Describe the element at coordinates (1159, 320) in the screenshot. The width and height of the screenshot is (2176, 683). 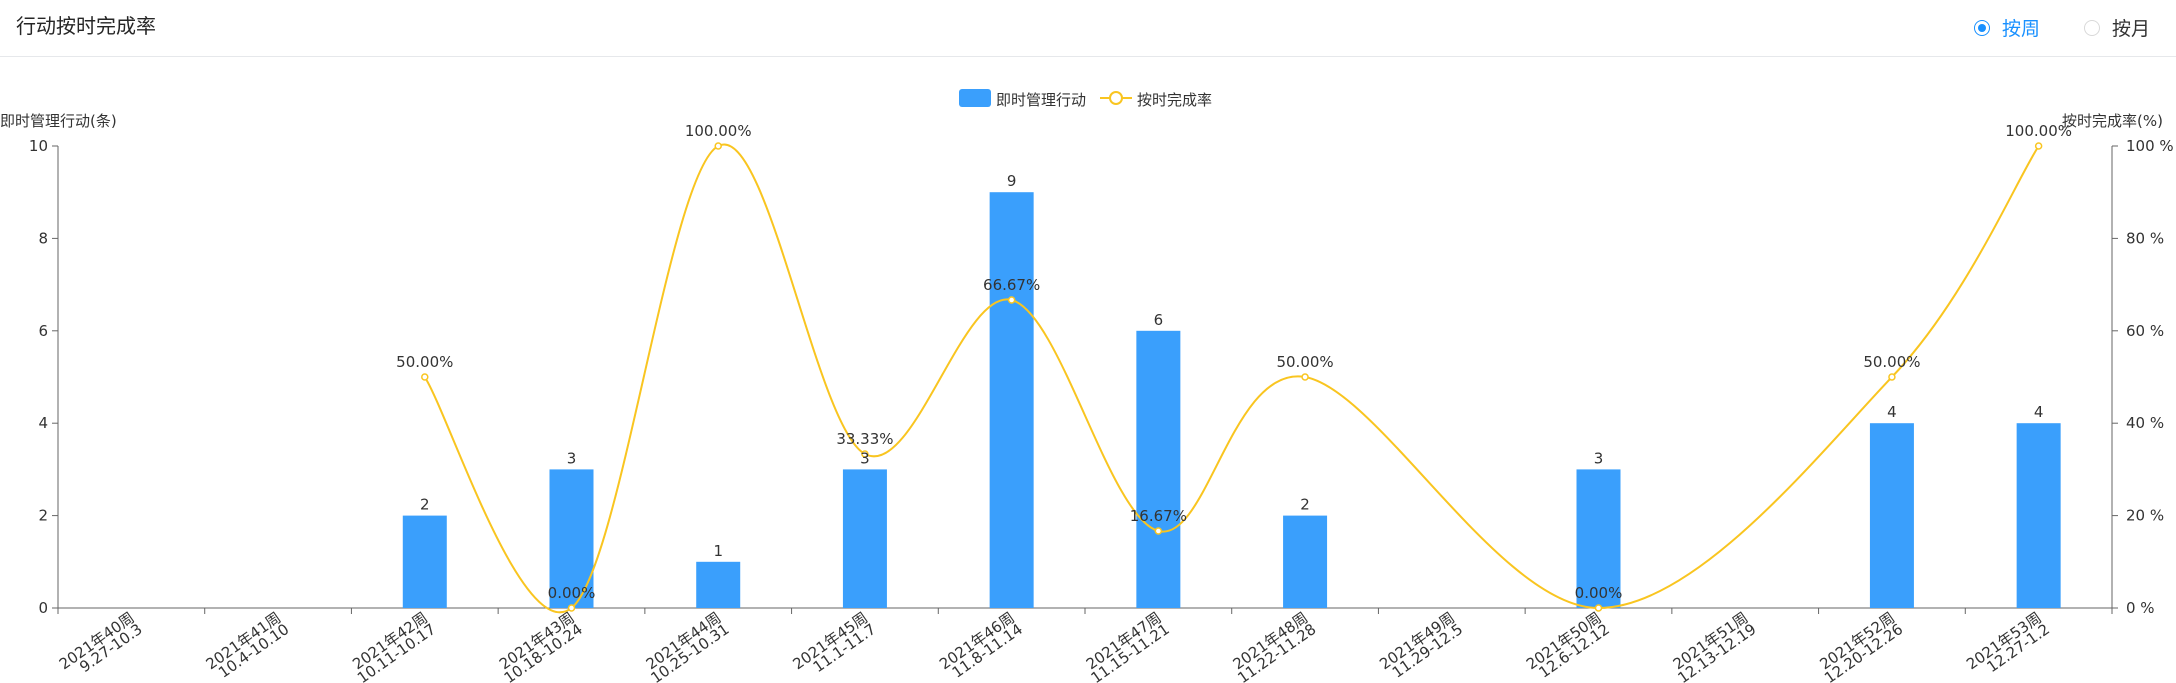
I see `bar-value-label: 6` at that location.